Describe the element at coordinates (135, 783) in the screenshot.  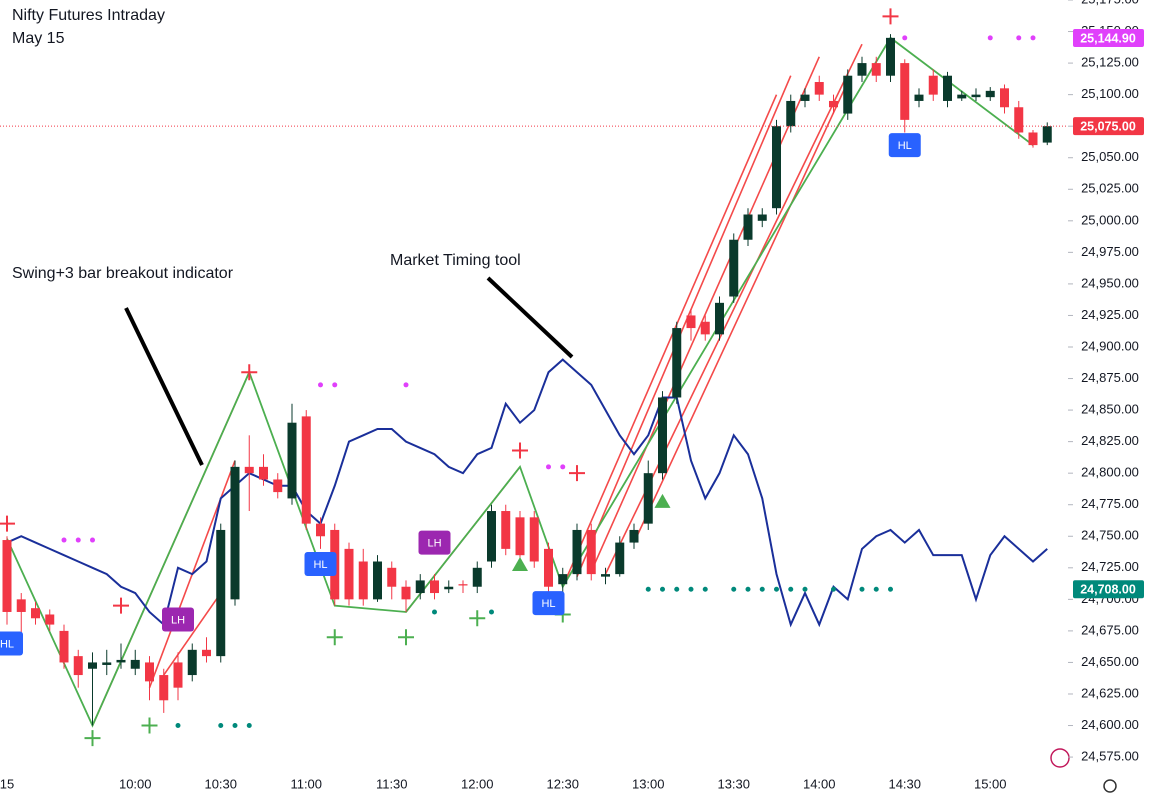
I see `x-tick-label: 10:00` at that location.